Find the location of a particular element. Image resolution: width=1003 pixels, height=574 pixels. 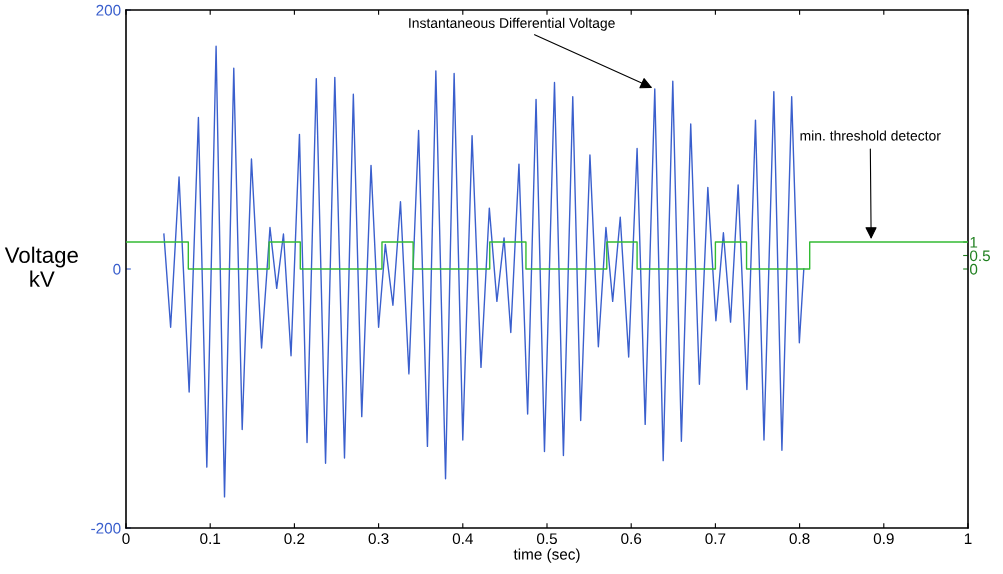

annotation: Instantaneous Differential Voltage is located at coordinates (512, 24).